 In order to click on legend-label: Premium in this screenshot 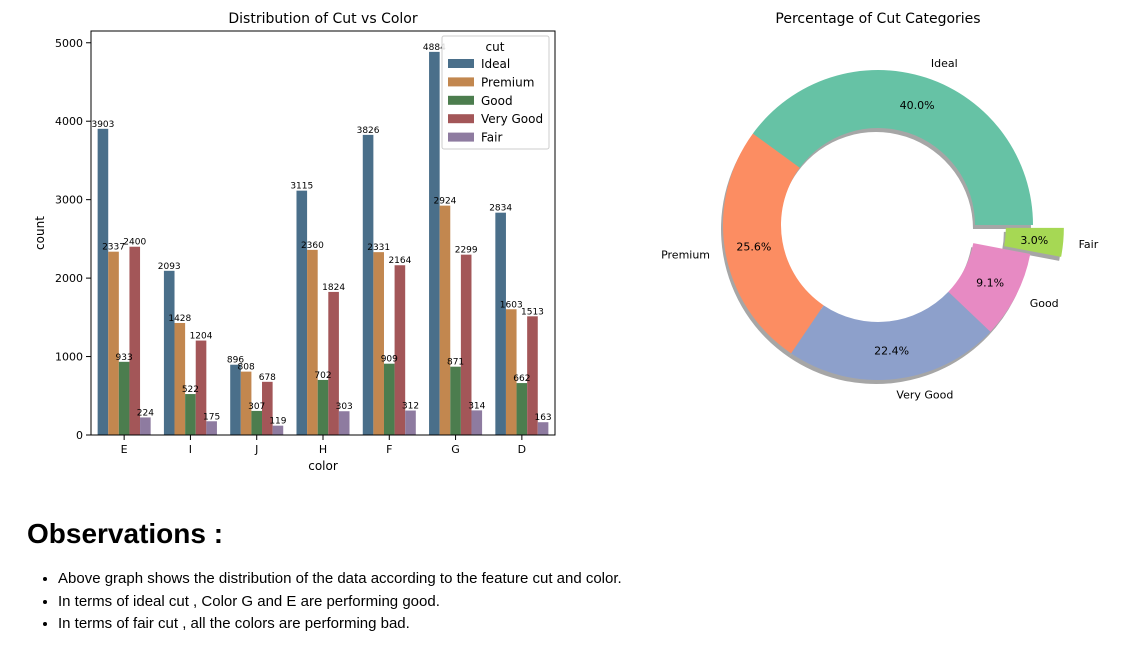, I will do `click(507, 82)`.